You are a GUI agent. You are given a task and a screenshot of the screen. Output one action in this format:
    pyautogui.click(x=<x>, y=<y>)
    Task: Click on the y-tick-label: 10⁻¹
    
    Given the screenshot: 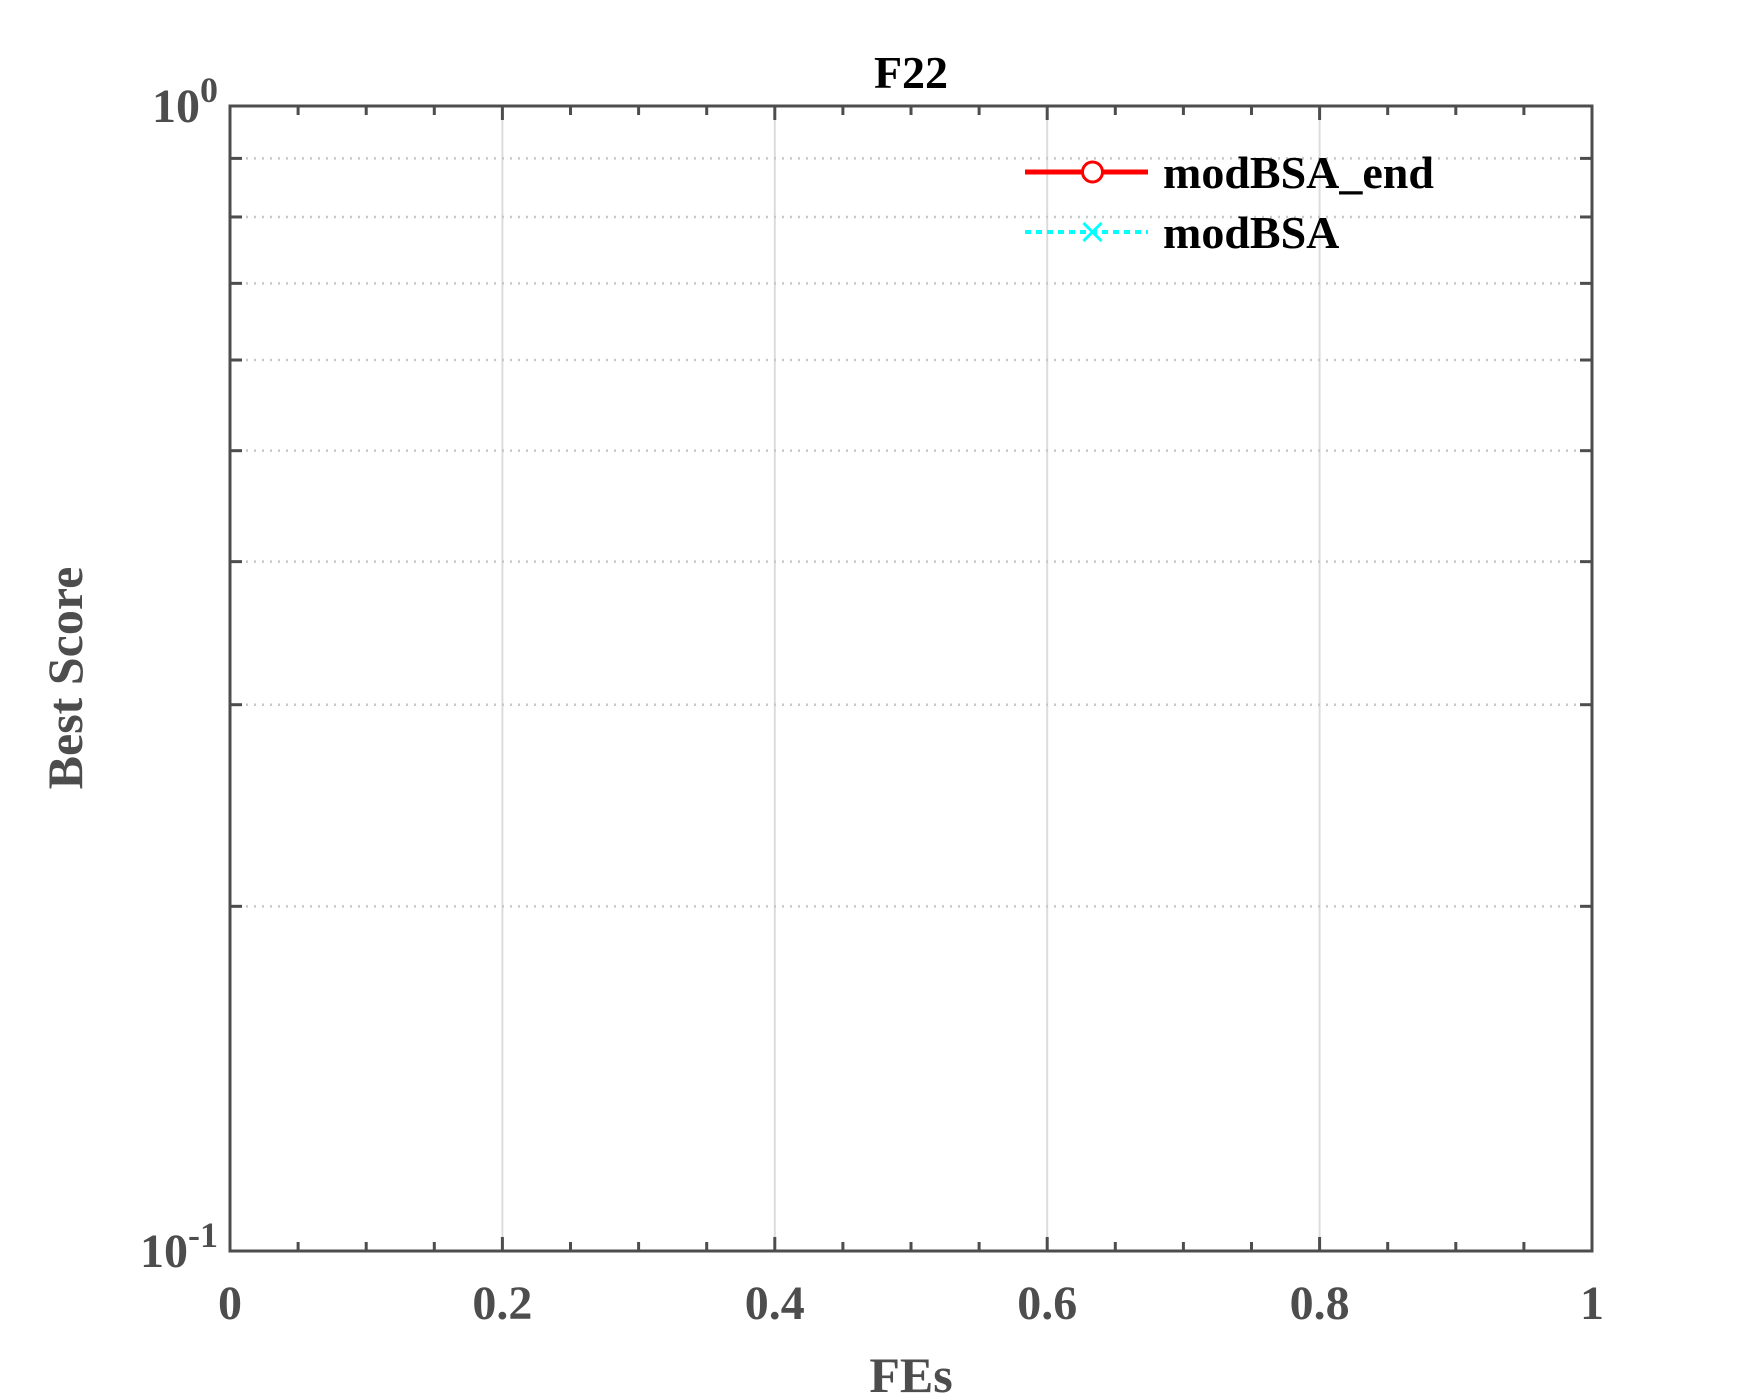 What is the action you would take?
    pyautogui.click(x=179, y=1246)
    